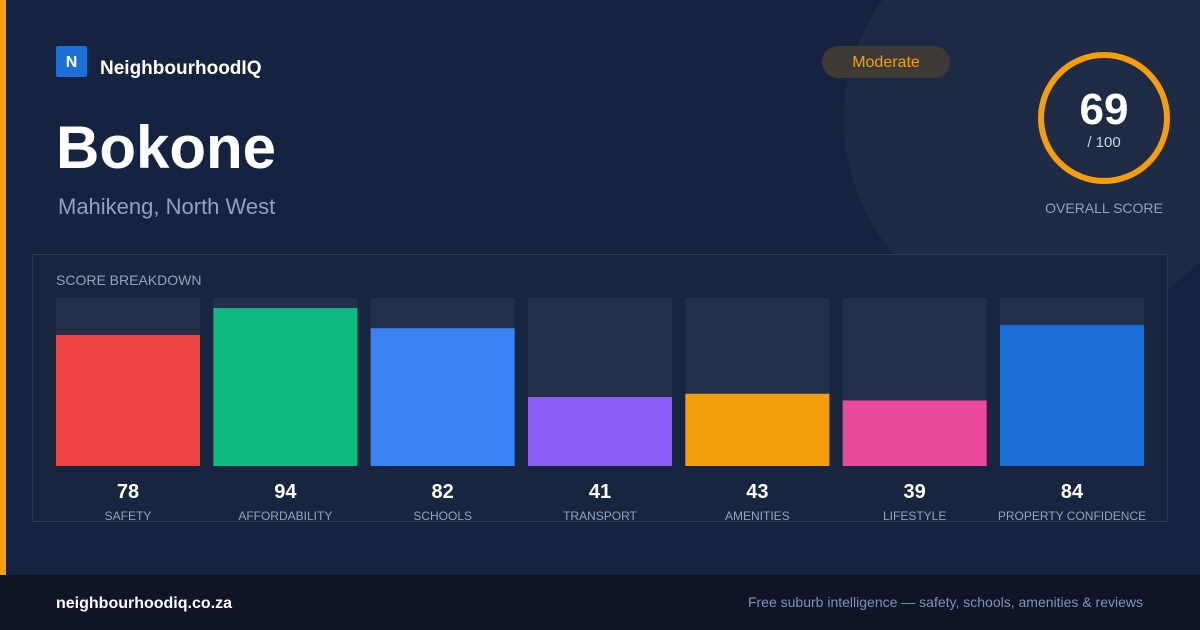  I want to click on value-label: 43, so click(757, 492).